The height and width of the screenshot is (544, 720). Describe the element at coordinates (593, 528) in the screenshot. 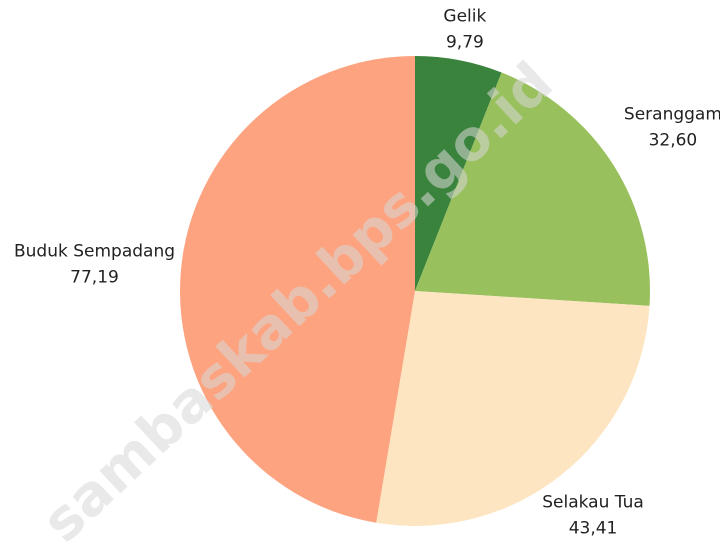

I see `slice-value: 43,41` at that location.